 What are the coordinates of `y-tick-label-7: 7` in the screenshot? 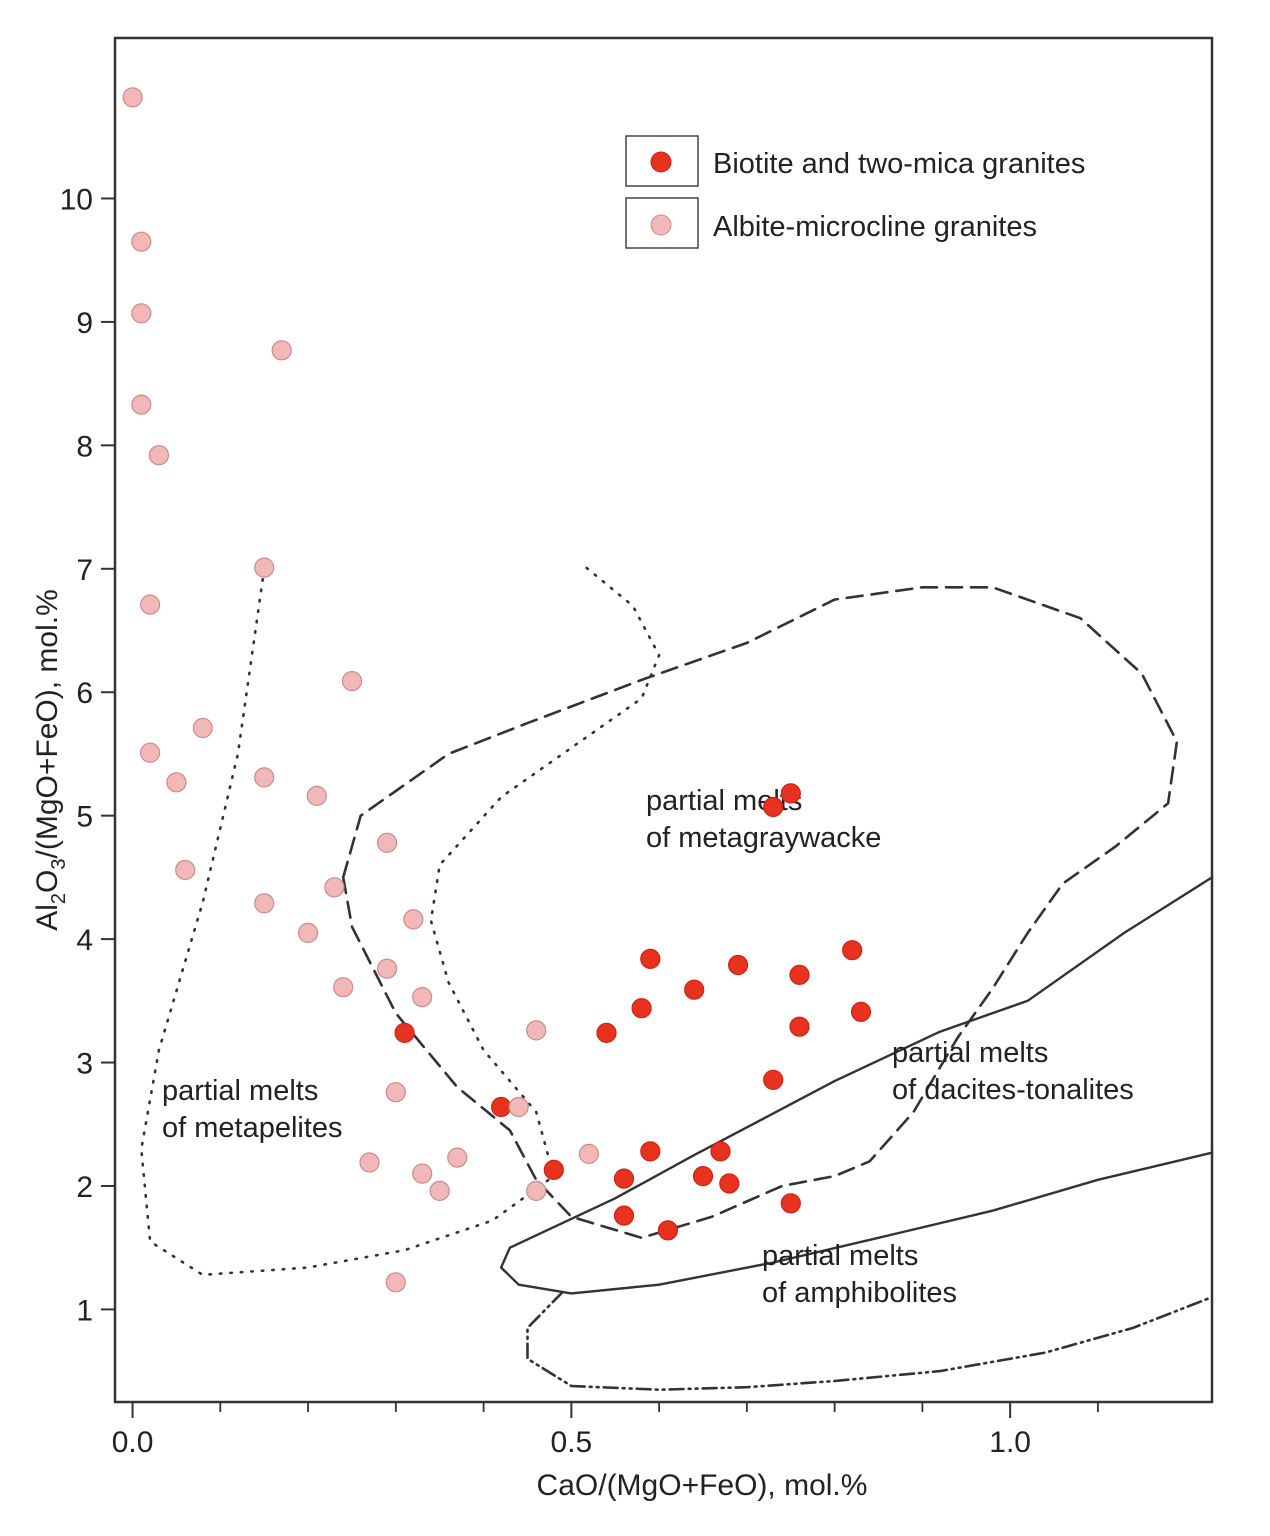 It's located at (84, 570).